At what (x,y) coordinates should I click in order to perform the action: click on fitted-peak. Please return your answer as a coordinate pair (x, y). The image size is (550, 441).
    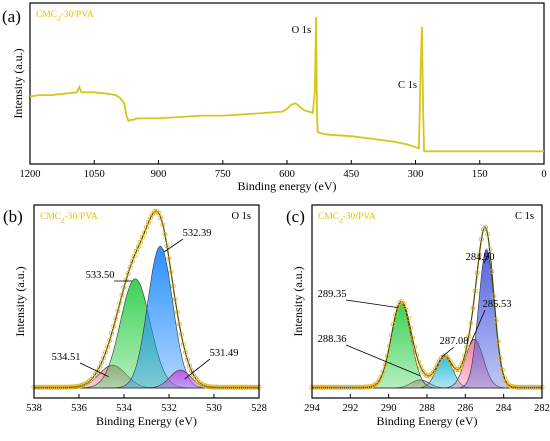
    Looking at the image, I should click on (146, 317).